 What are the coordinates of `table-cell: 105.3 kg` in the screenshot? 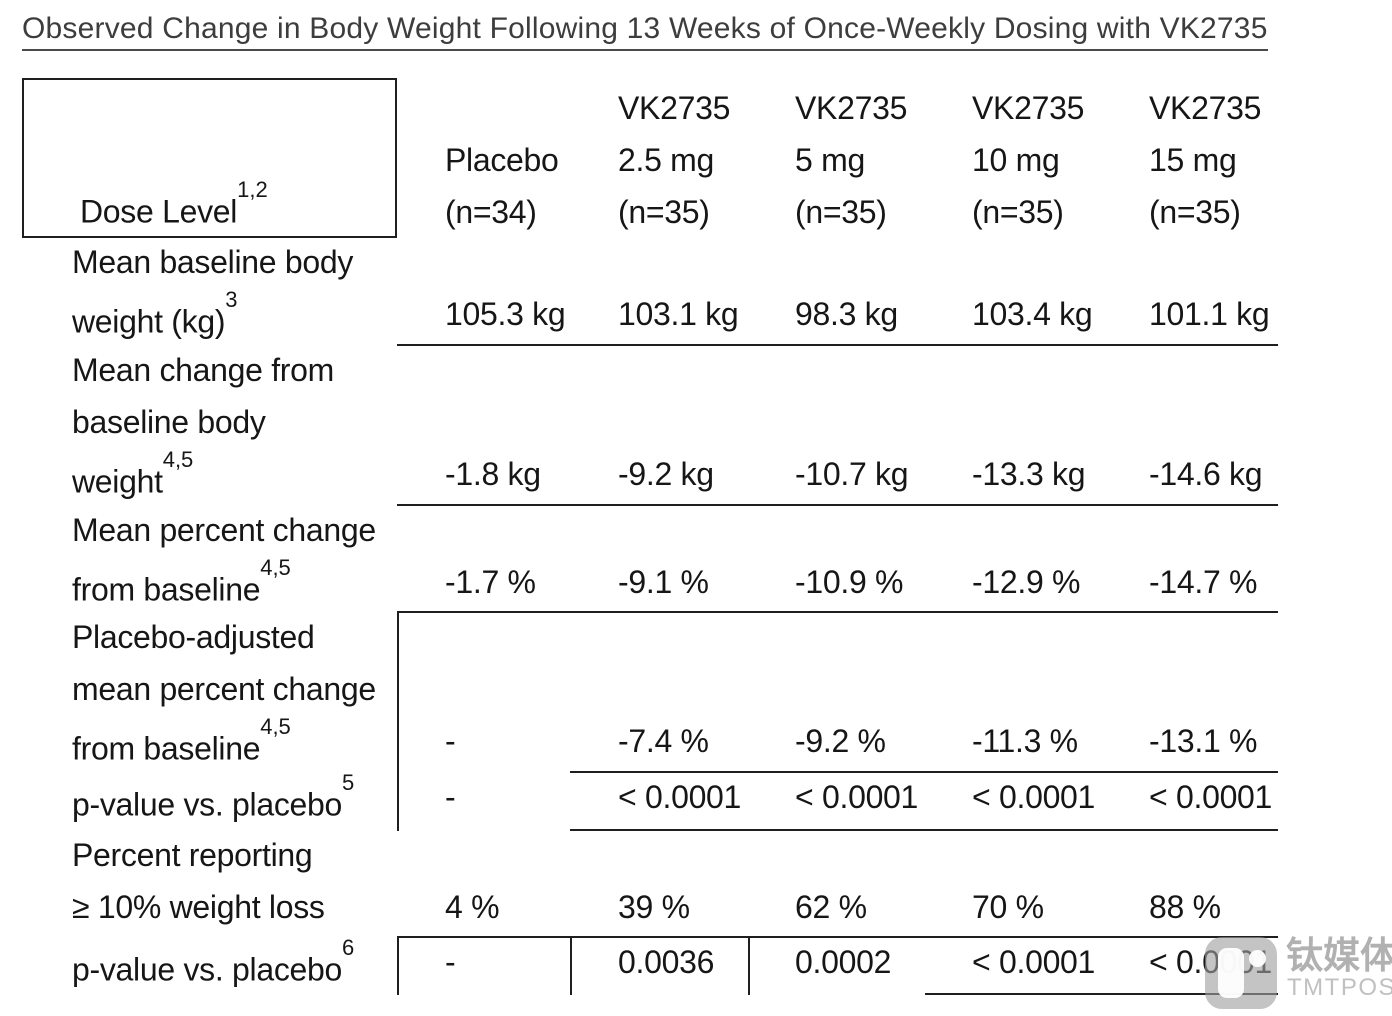 It's located at (505, 314).